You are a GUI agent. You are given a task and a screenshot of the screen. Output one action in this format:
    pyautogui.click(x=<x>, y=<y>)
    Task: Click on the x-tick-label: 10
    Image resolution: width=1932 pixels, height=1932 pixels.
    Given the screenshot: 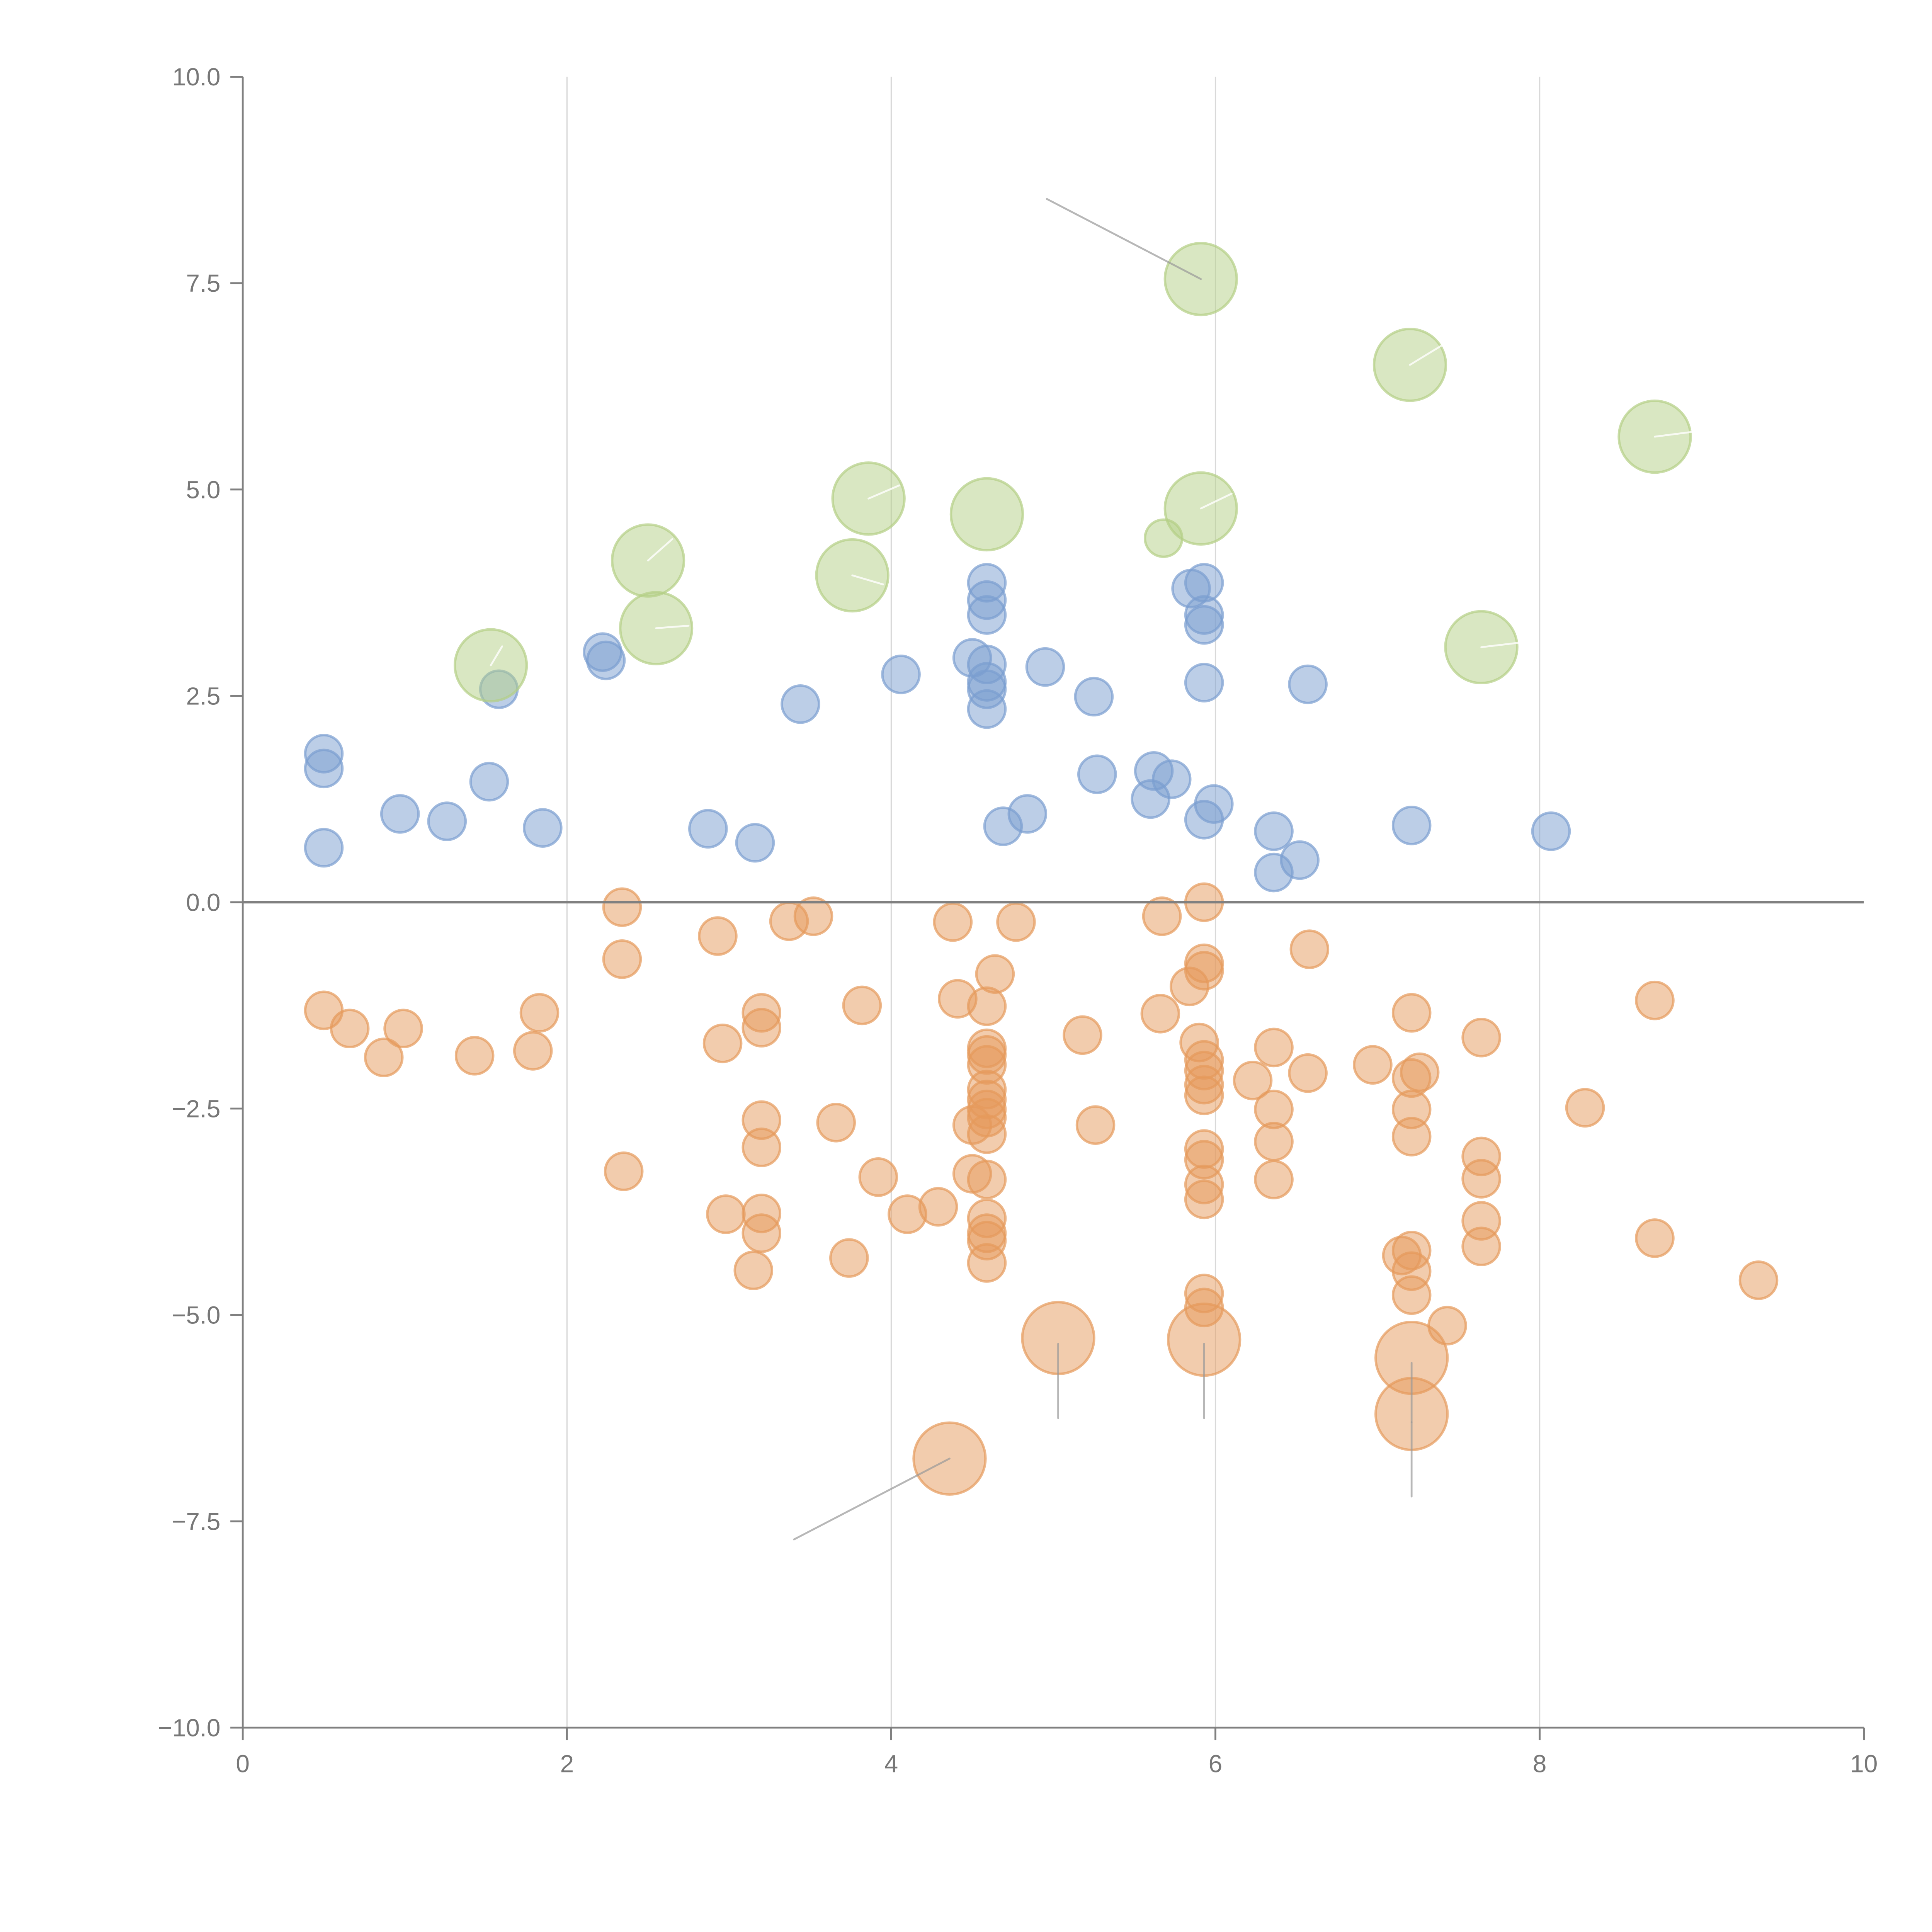 What is the action you would take?
    pyautogui.click(x=1864, y=1764)
    